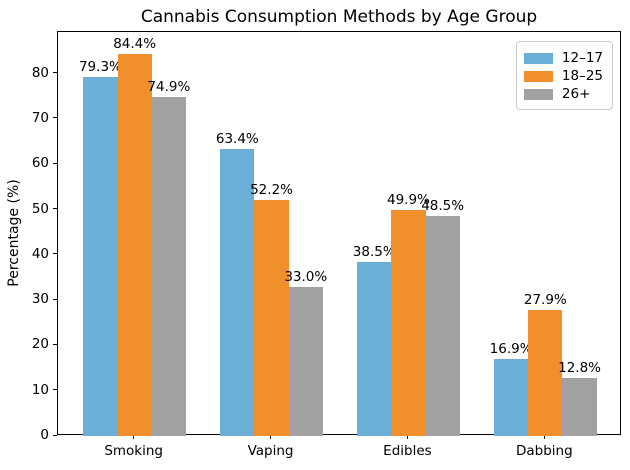 The width and height of the screenshot is (630, 470). I want to click on bar-26+-Vaping, so click(305, 361).